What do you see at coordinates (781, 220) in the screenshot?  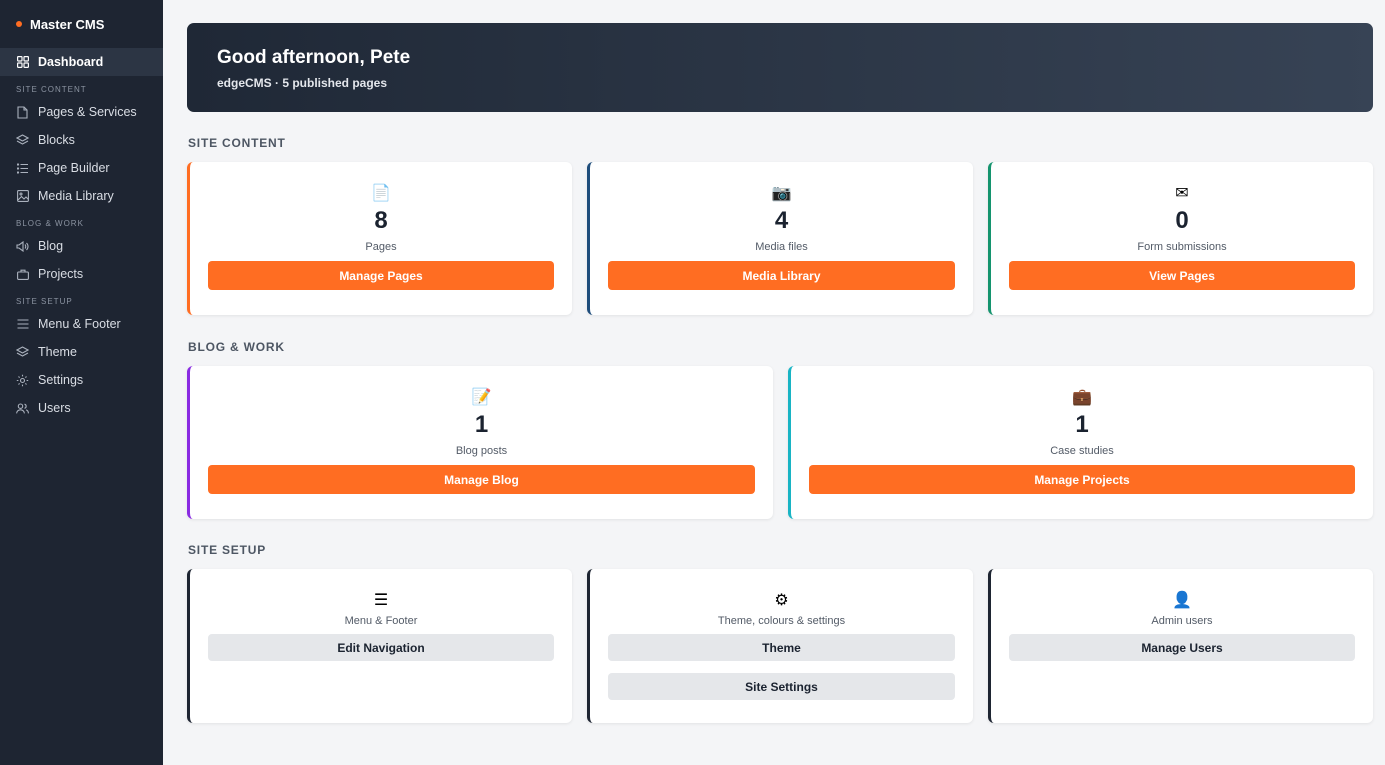 I see `media-count: 4` at bounding box center [781, 220].